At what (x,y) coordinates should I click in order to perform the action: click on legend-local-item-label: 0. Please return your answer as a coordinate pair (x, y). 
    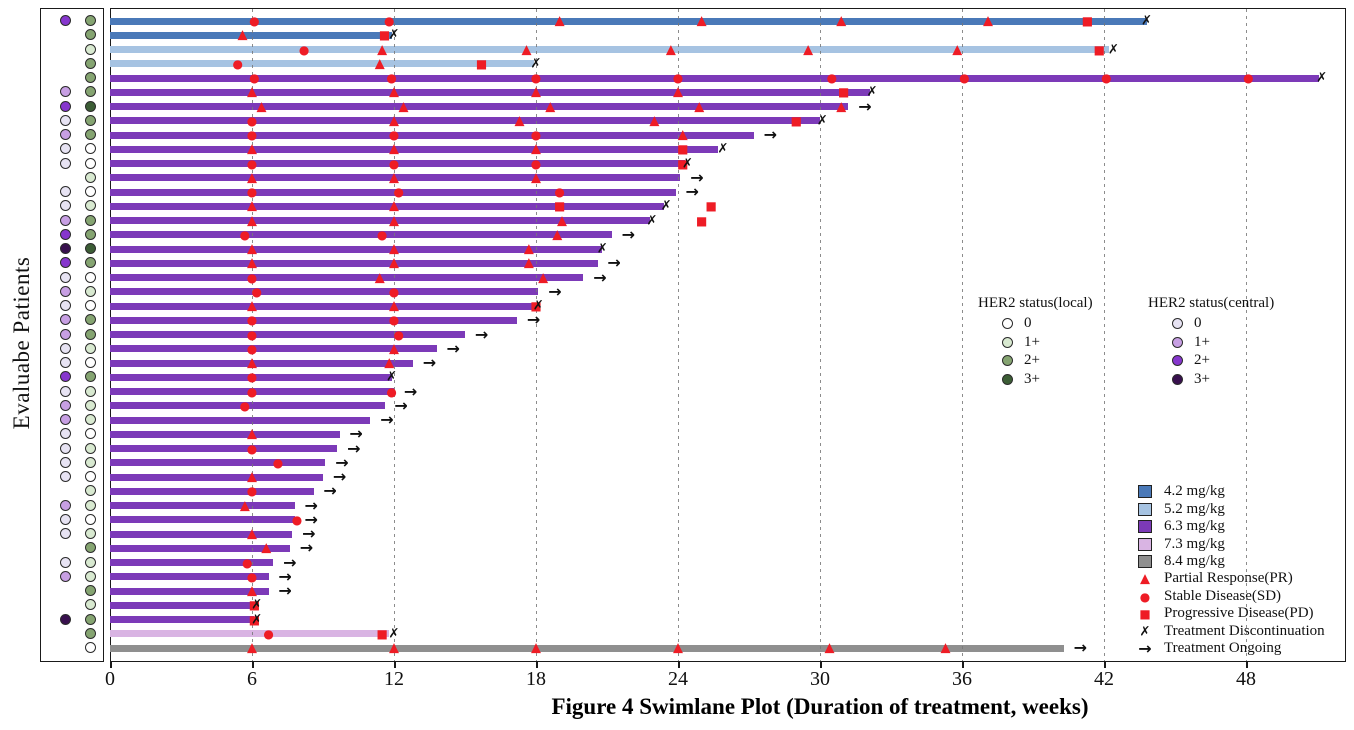
    Looking at the image, I should click on (1028, 323).